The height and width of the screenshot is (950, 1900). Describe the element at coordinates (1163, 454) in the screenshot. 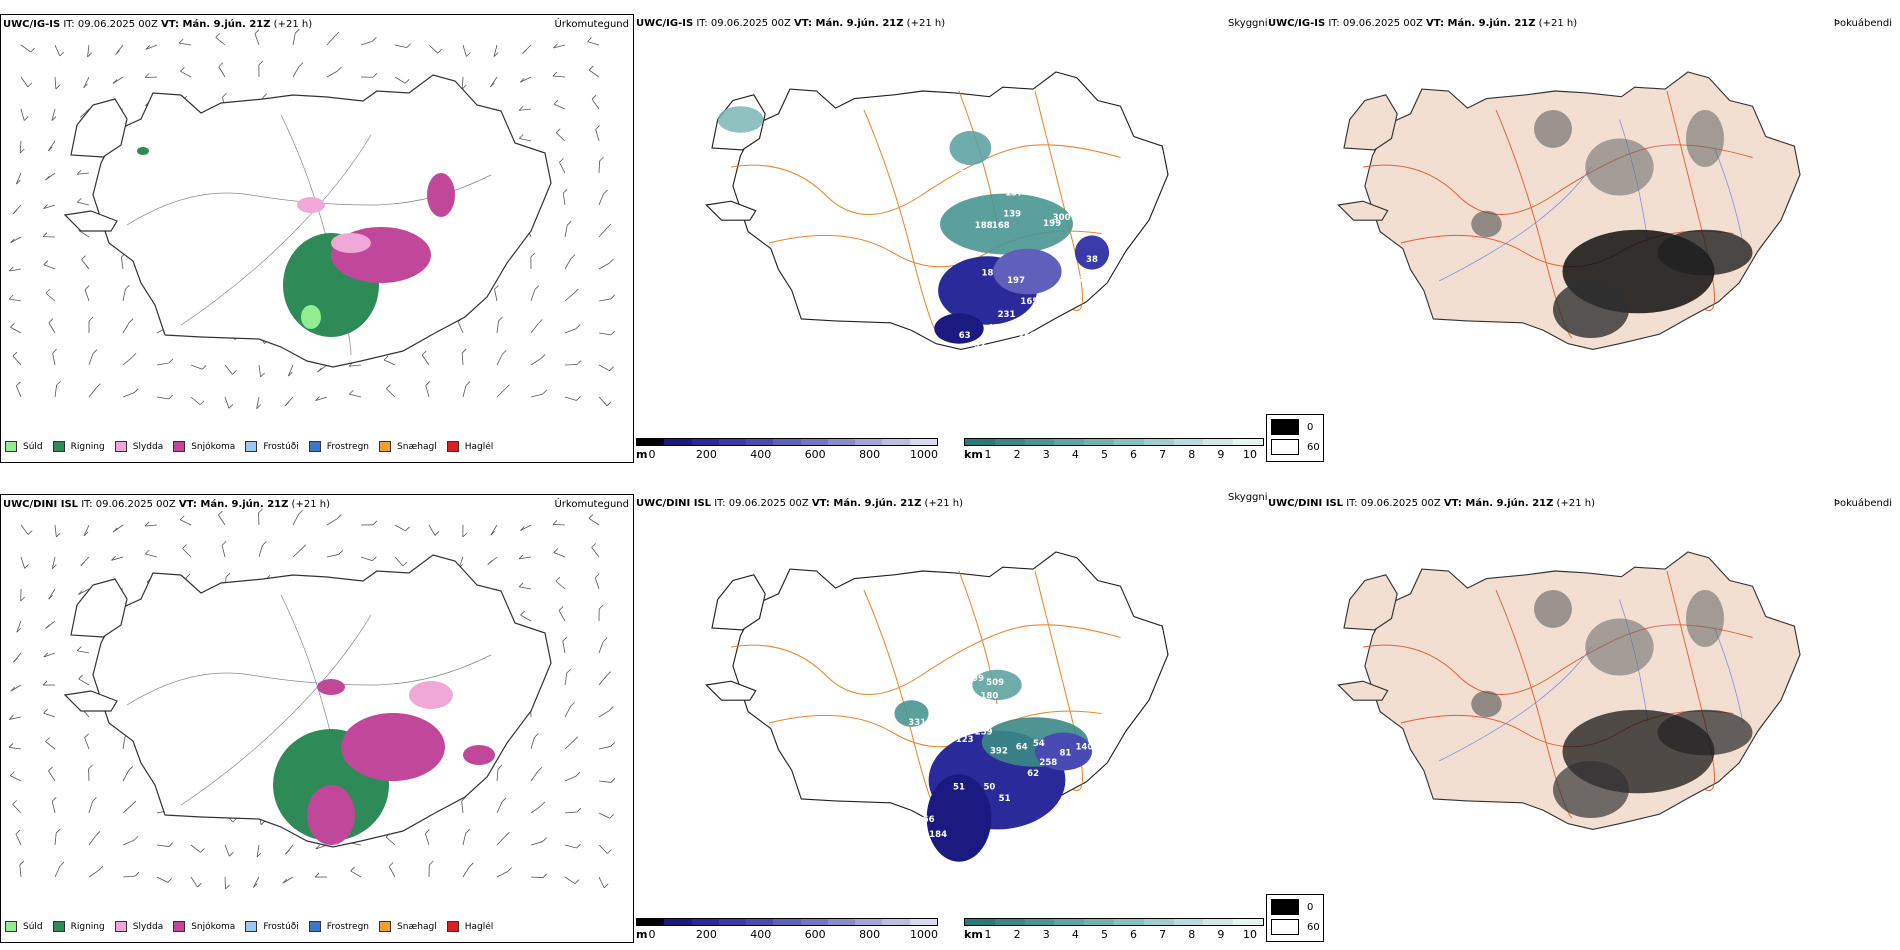

I see `colorbar-tick-label: 7` at that location.